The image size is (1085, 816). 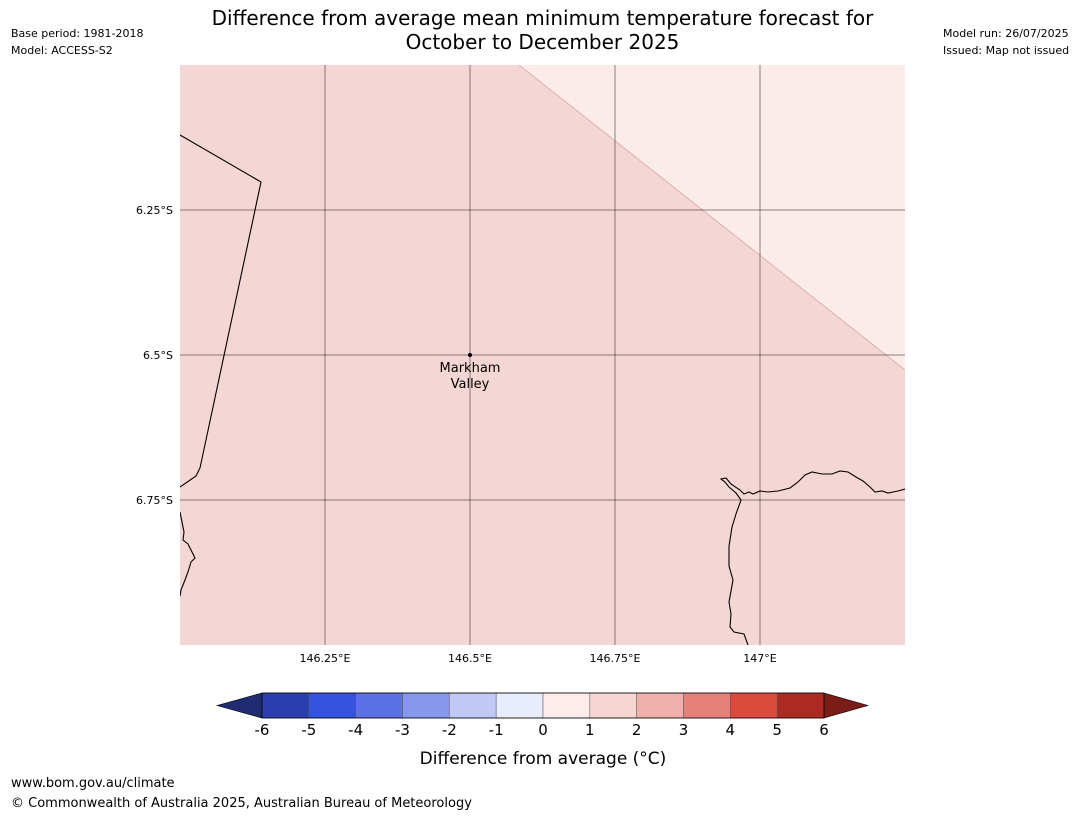 What do you see at coordinates (355, 730) in the screenshot?
I see `colorbar-tick-label: -4` at bounding box center [355, 730].